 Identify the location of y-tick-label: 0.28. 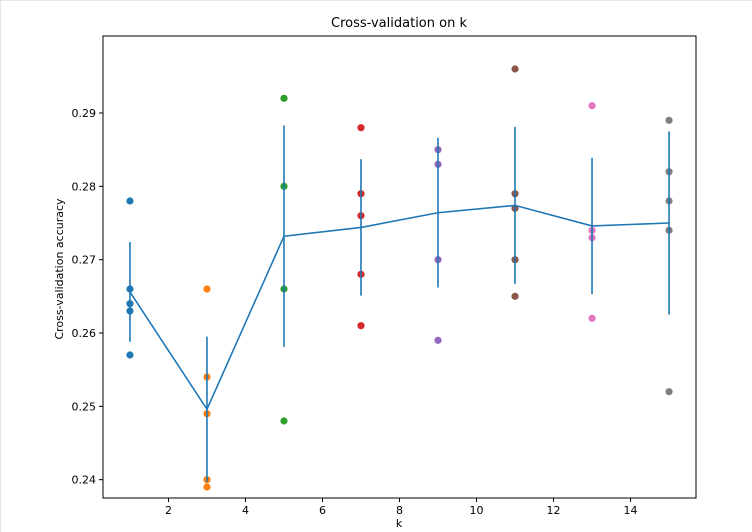
(84, 186).